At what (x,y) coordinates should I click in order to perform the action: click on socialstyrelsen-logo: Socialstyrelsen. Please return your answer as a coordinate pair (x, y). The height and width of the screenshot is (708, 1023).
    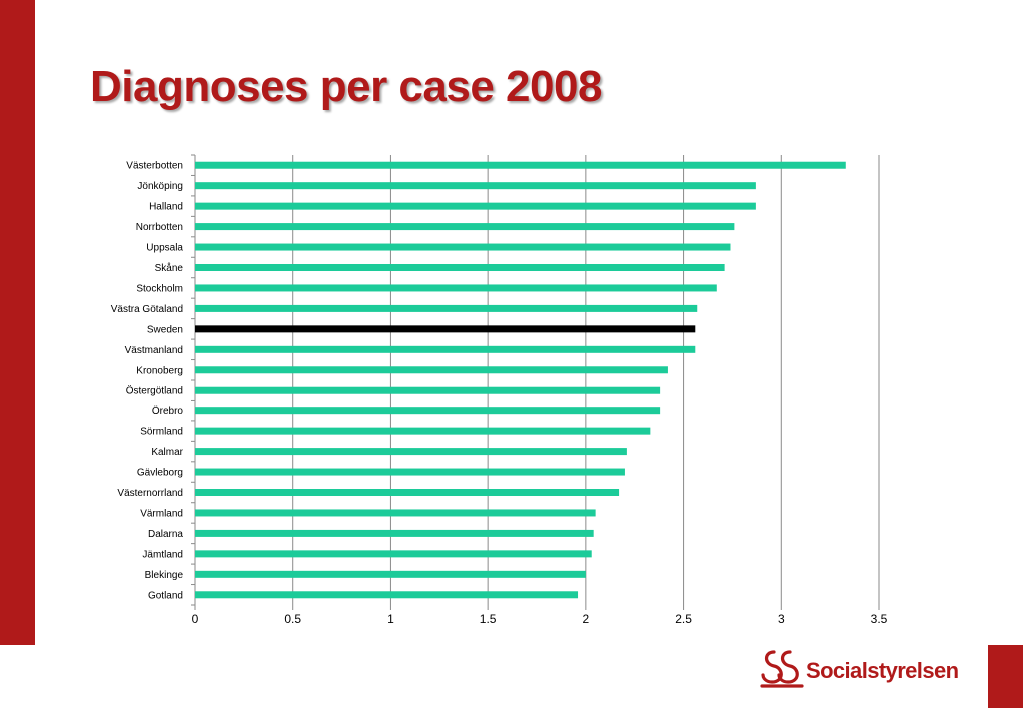
    Looking at the image, I should click on (860, 669).